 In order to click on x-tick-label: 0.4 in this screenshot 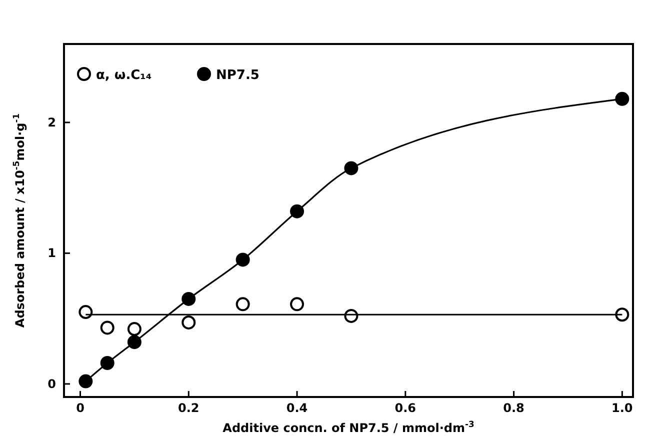, I will do `click(297, 408)`.